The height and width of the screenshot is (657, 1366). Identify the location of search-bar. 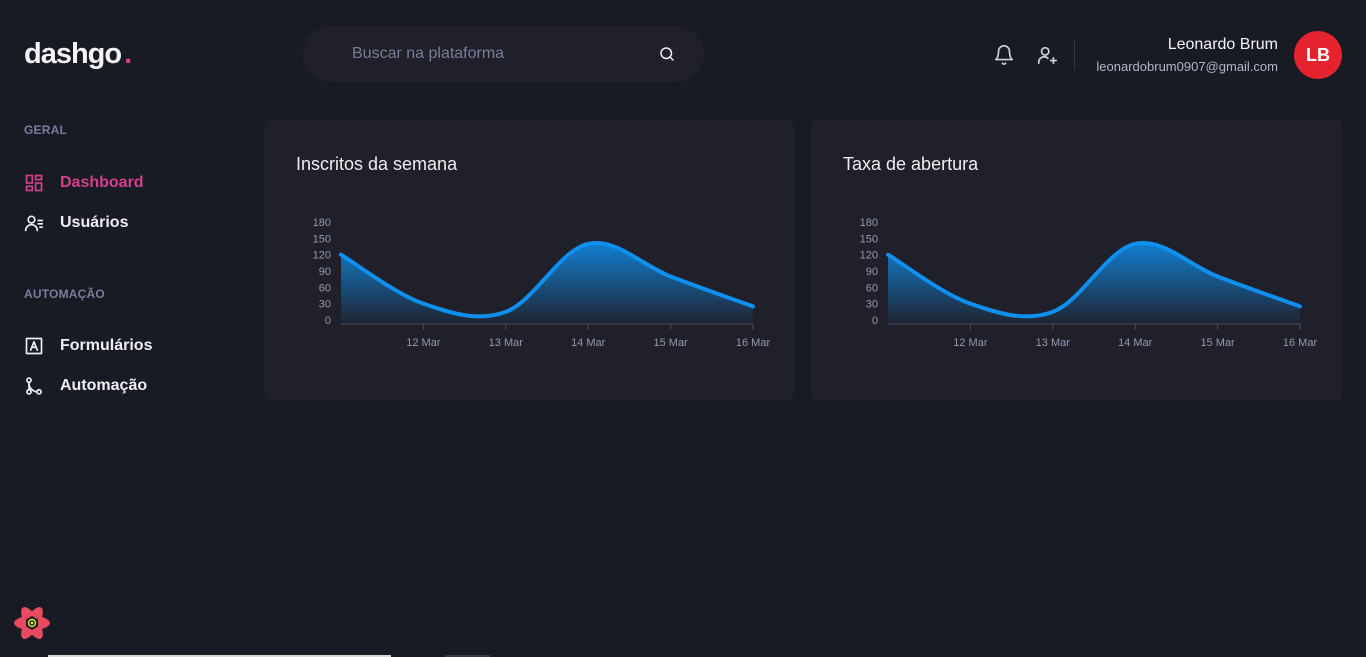
(503, 54).